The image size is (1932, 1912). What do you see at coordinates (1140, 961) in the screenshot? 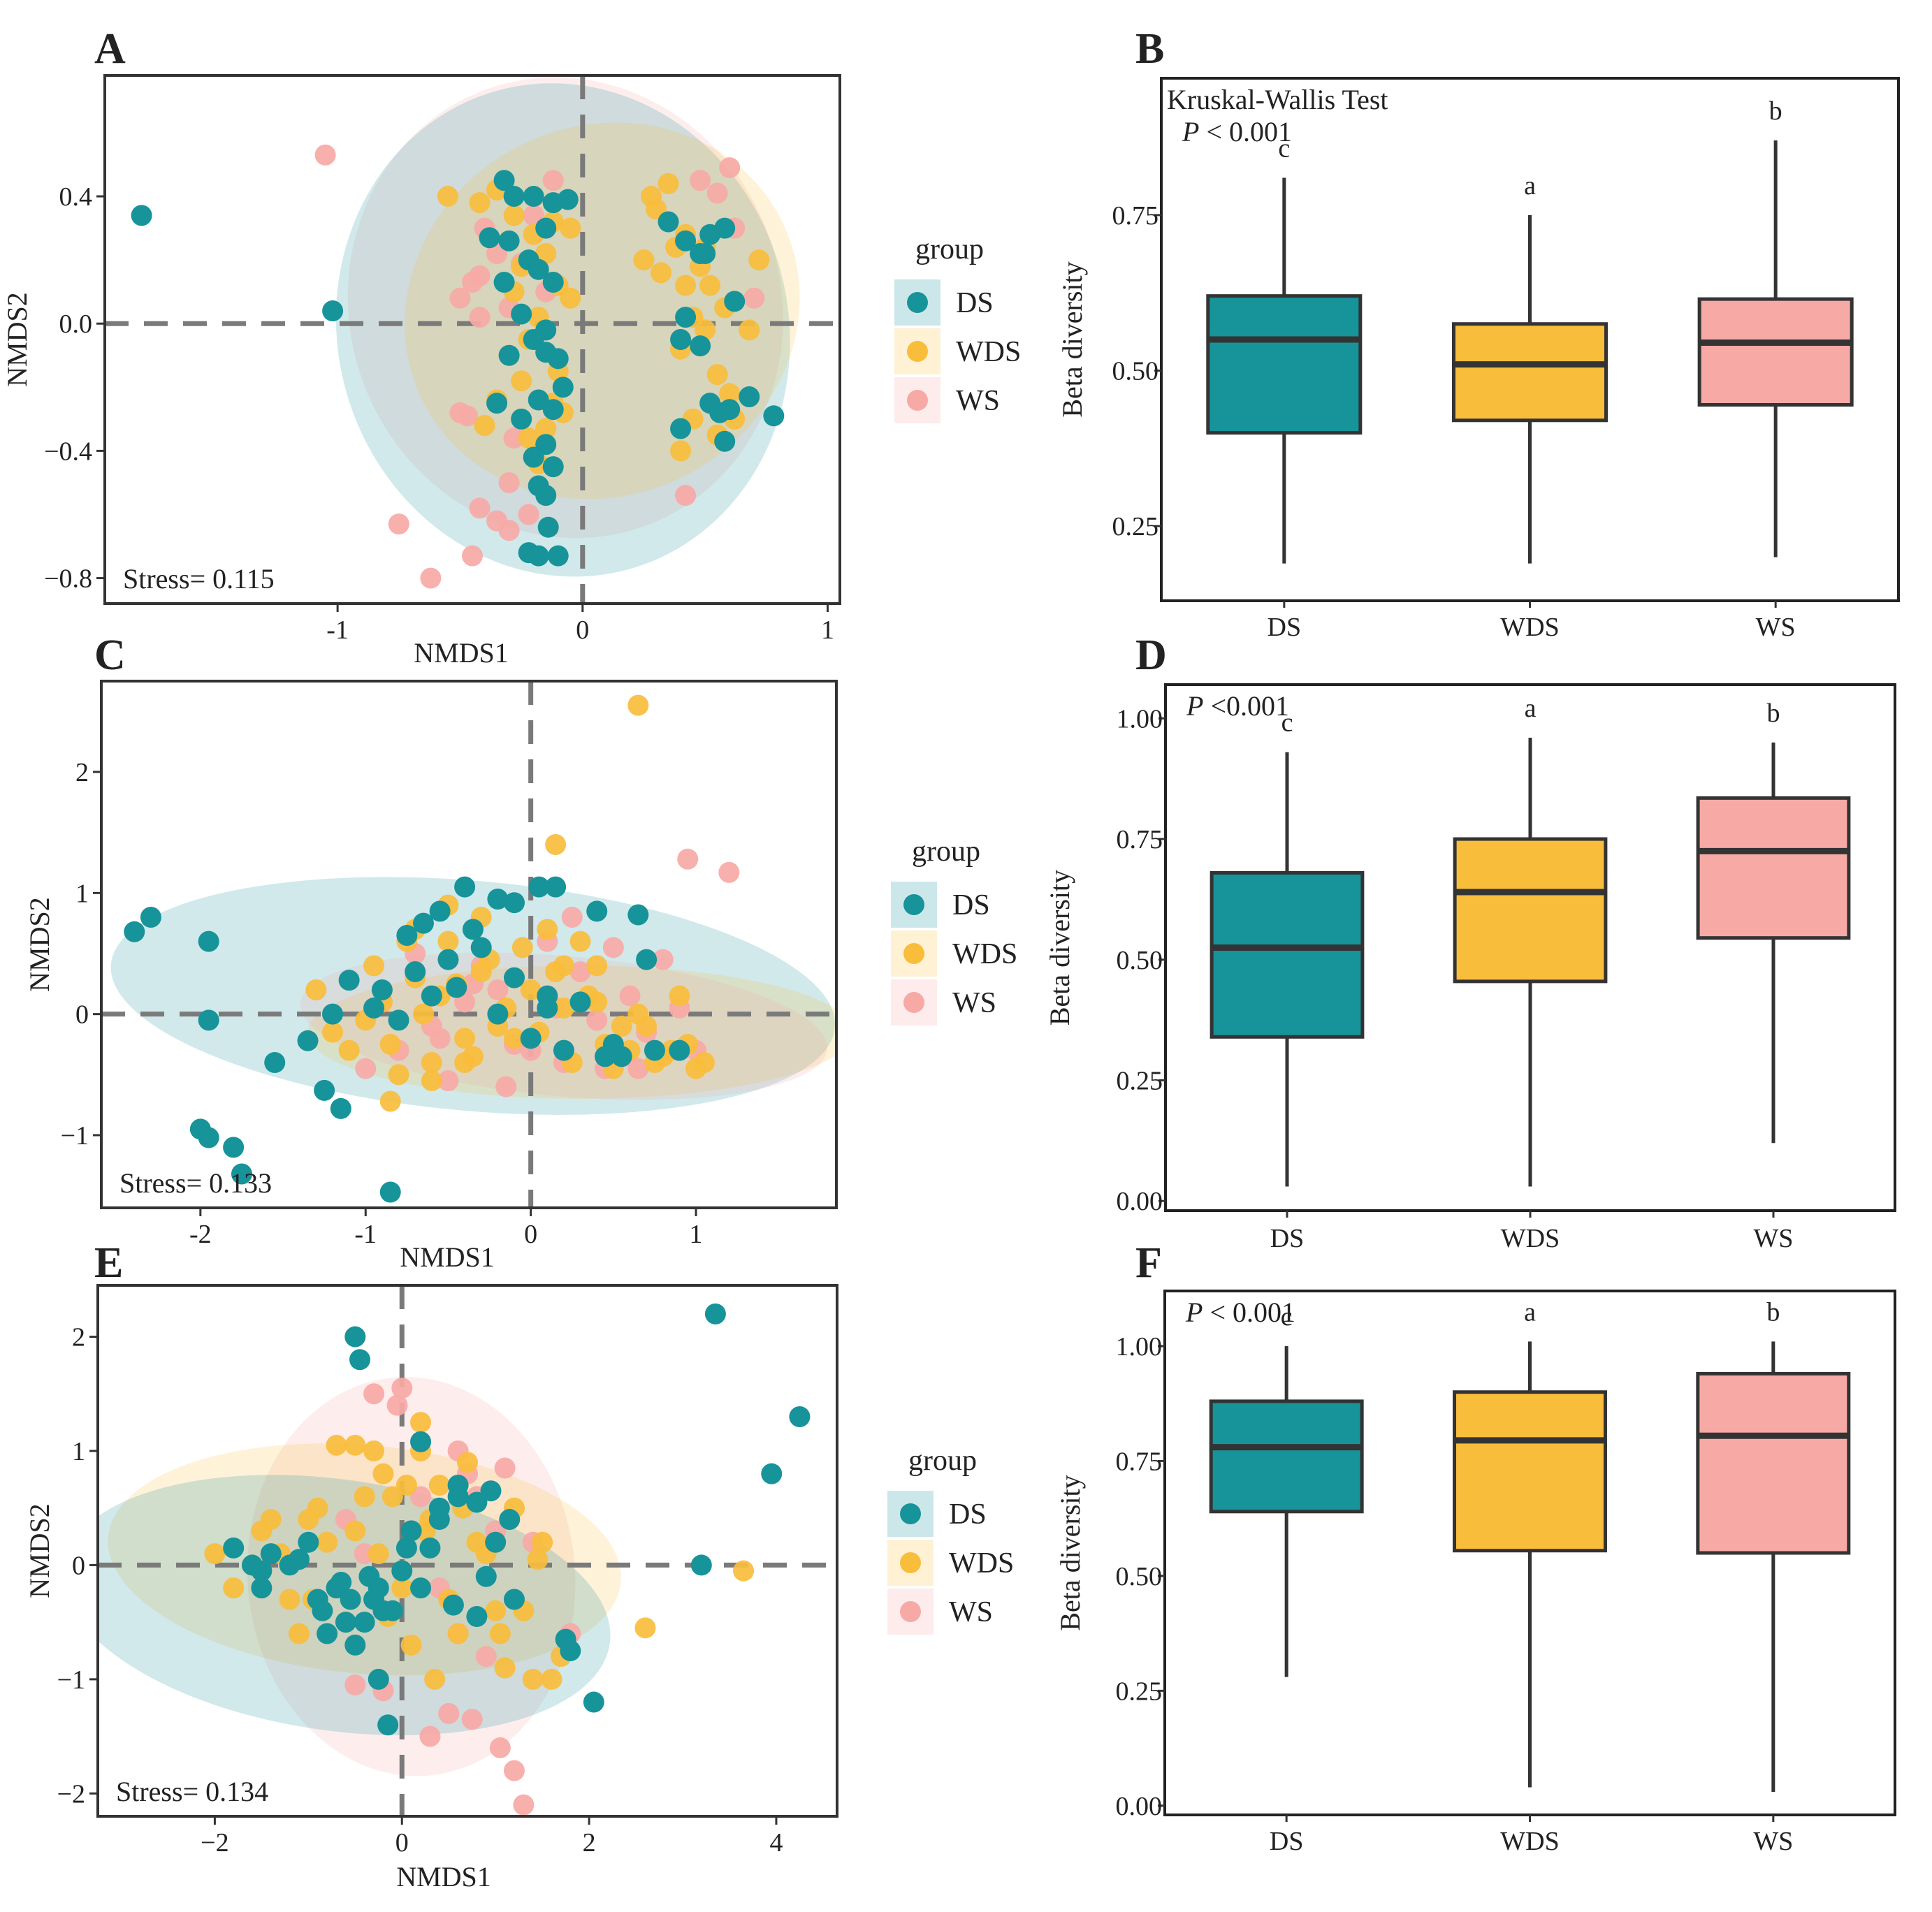
I see `y-tick-label: 0.50` at bounding box center [1140, 961].